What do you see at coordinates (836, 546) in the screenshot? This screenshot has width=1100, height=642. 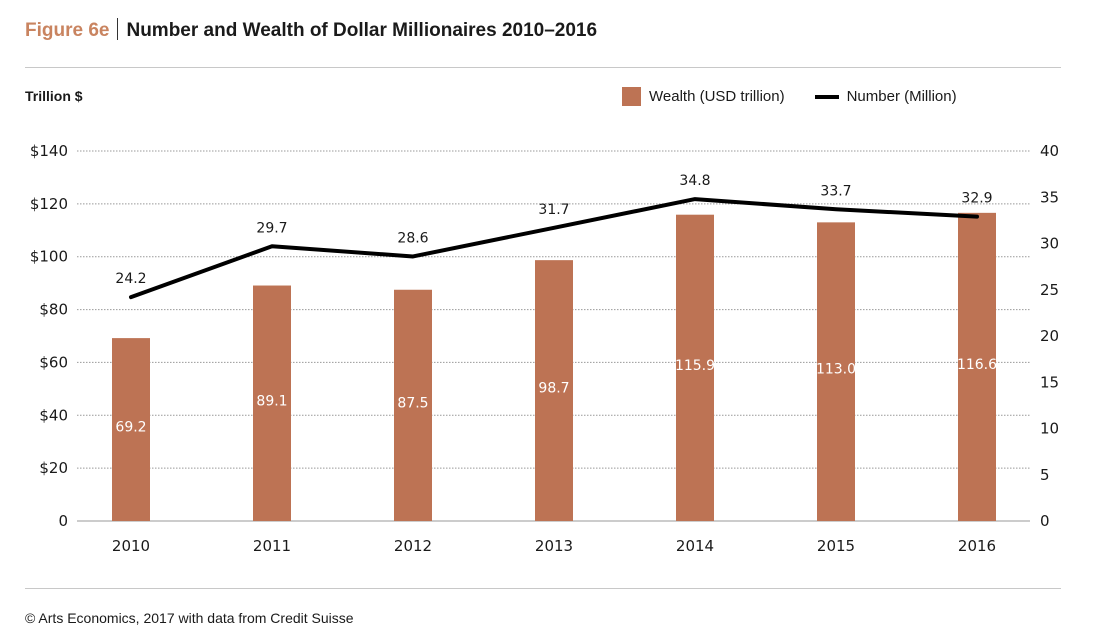 I see `x-tick-label: 2015` at bounding box center [836, 546].